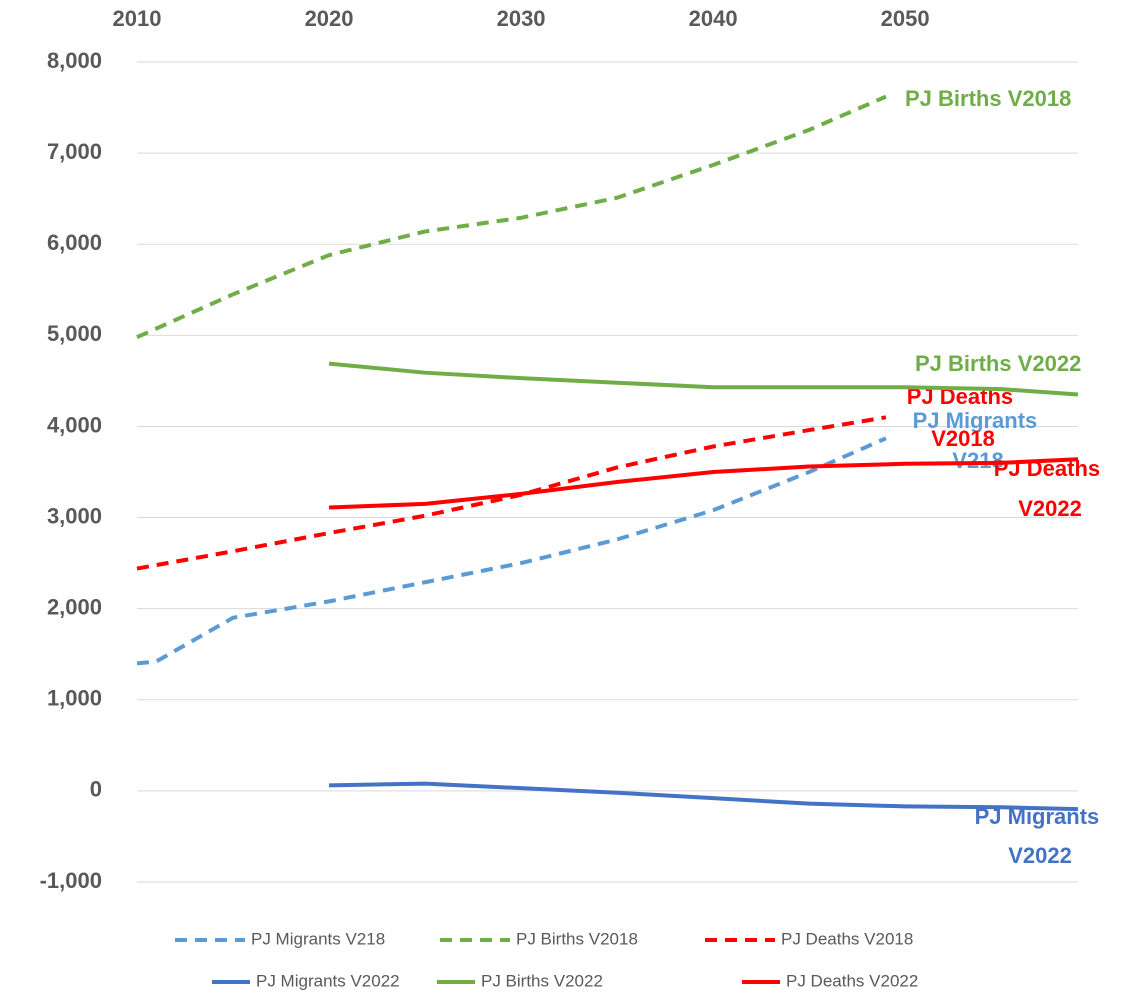 The width and height of the screenshot is (1145, 995). Describe the element at coordinates (998, 363) in the screenshot. I see `end-label: PJ Births V2022` at that location.